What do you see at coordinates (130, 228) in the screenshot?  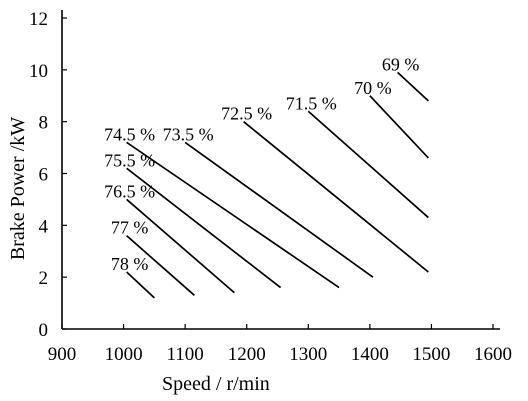 I see `series-label: 77 %` at bounding box center [130, 228].